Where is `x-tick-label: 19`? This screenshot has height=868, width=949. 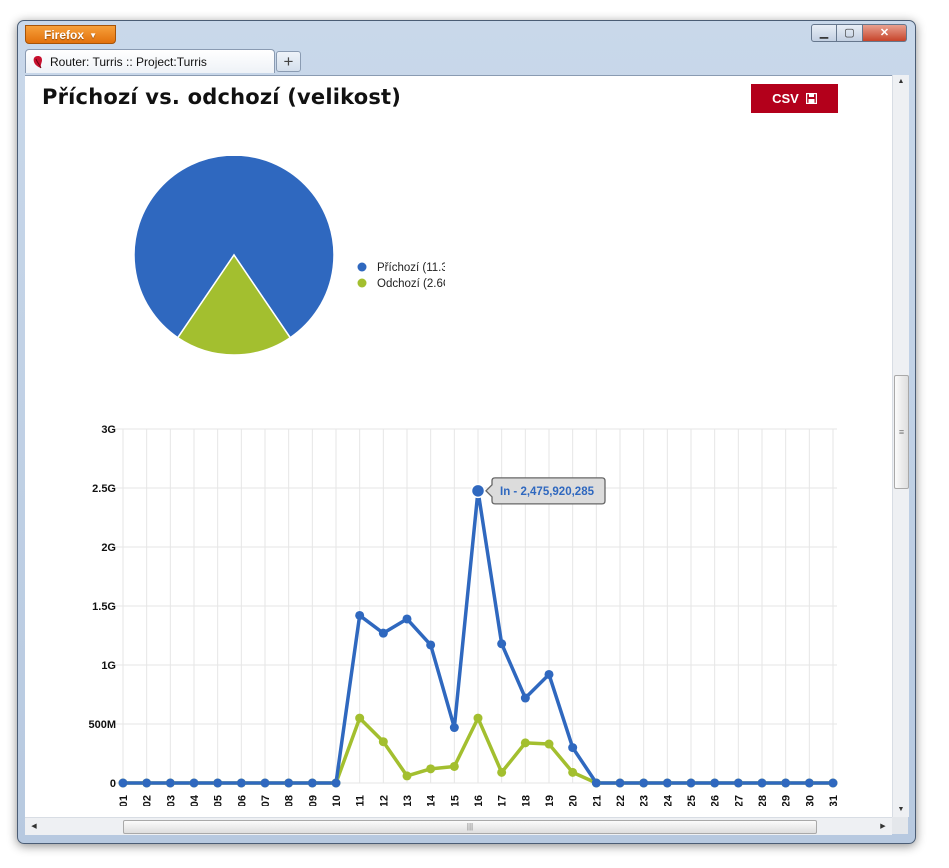 x-tick-label: 19 is located at coordinates (550, 800).